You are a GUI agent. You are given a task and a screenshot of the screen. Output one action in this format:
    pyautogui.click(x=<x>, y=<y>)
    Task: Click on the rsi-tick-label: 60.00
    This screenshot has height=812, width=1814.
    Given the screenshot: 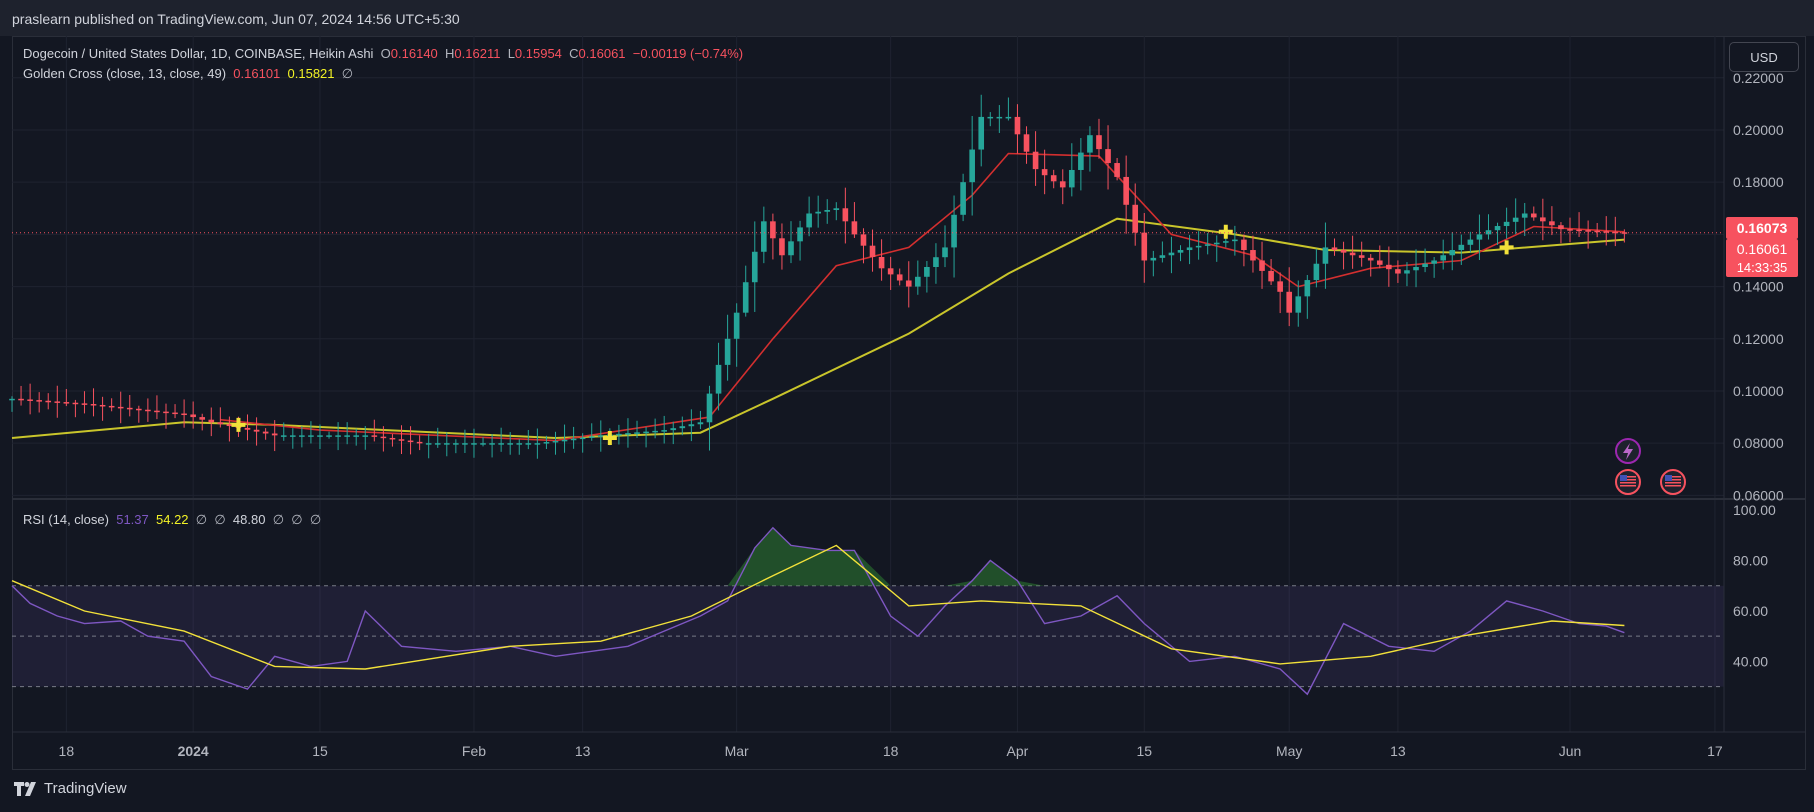 What is the action you would take?
    pyautogui.click(x=1750, y=611)
    